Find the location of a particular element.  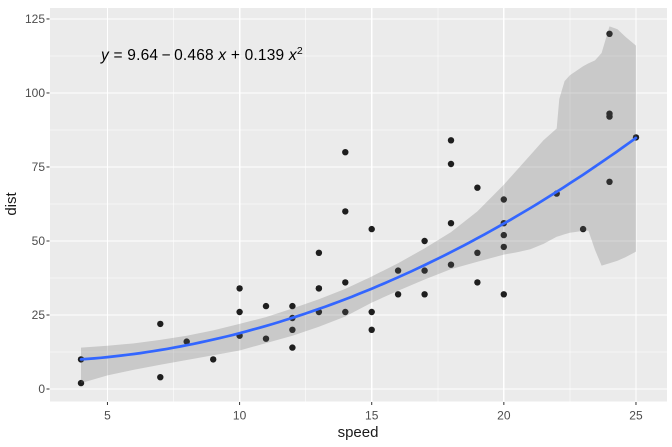

y-tick-label: 125 is located at coordinates (35, 19).